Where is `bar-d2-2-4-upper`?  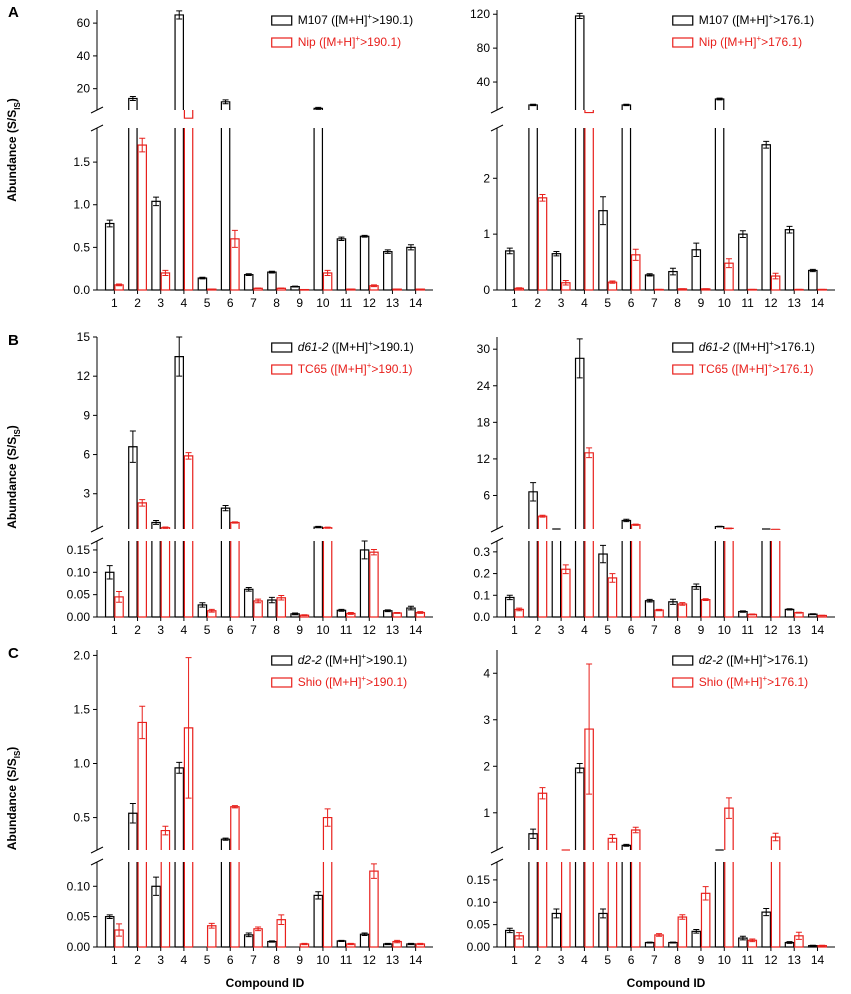 bar-d2-2-4-upper is located at coordinates (179, 808).